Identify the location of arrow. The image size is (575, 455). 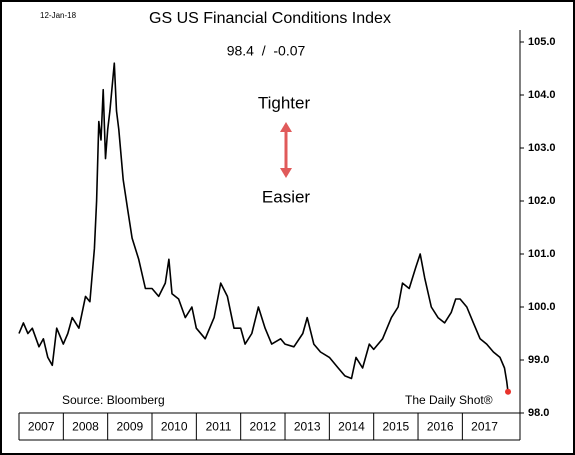
(286, 150).